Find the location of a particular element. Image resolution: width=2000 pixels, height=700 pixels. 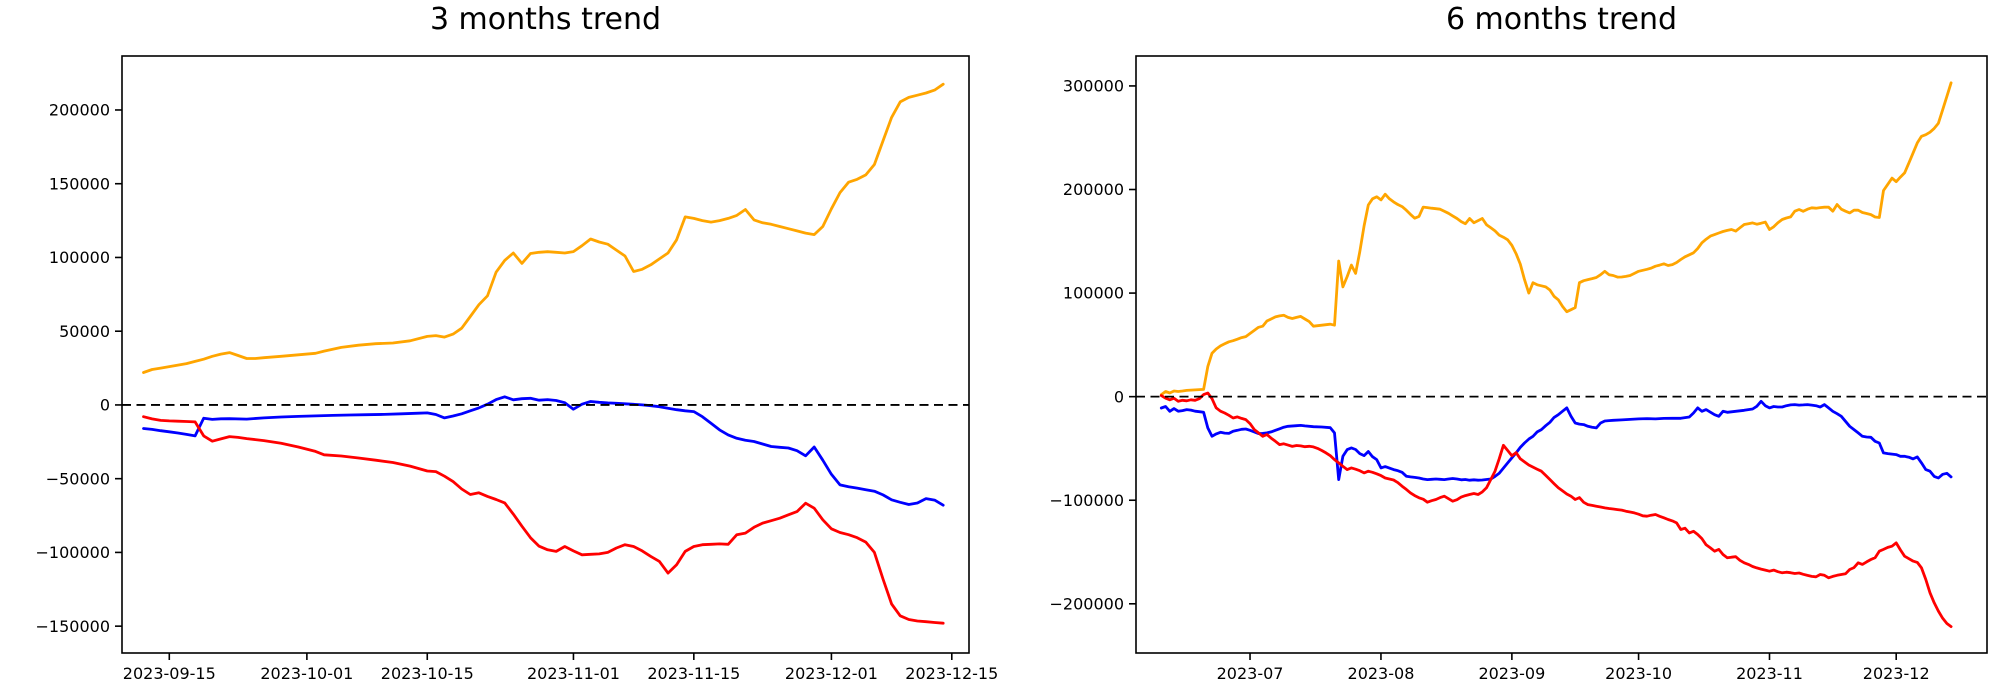

x-tick-label: 2023-12 is located at coordinates (1896, 673).